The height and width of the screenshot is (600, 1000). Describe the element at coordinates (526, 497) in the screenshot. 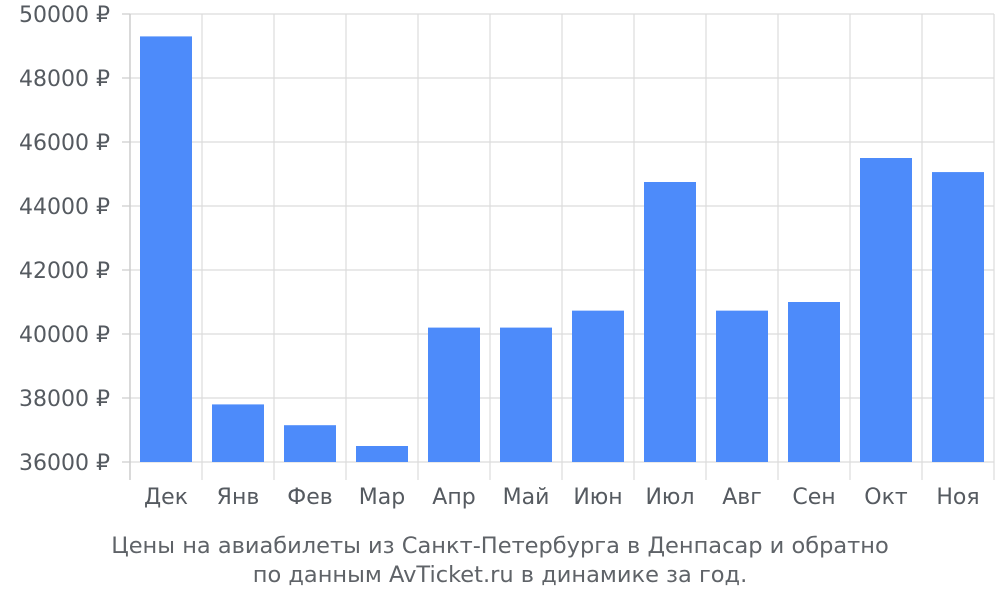

I see `x-tick-label: Май` at that location.